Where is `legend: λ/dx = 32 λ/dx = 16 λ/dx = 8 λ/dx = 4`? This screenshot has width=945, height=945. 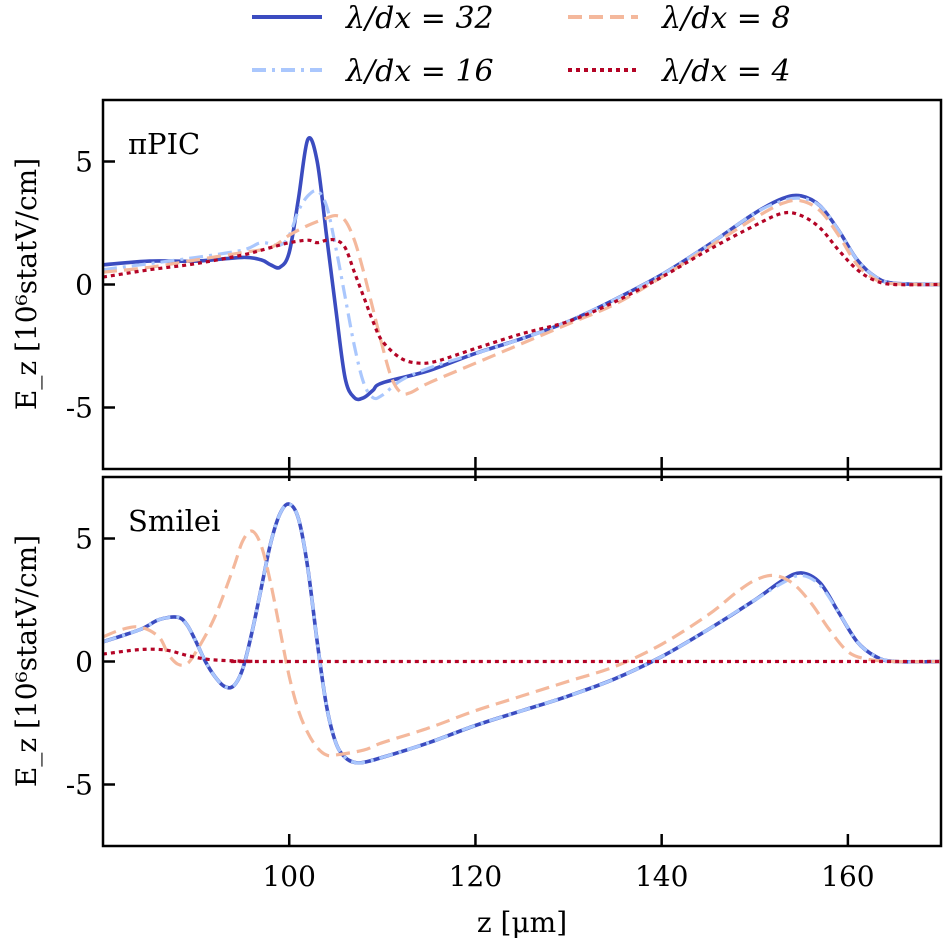
legend: λ/dx = 32 λ/dx = 16 λ/dx = 8 λ/dx = 4 is located at coordinates (521, 45).